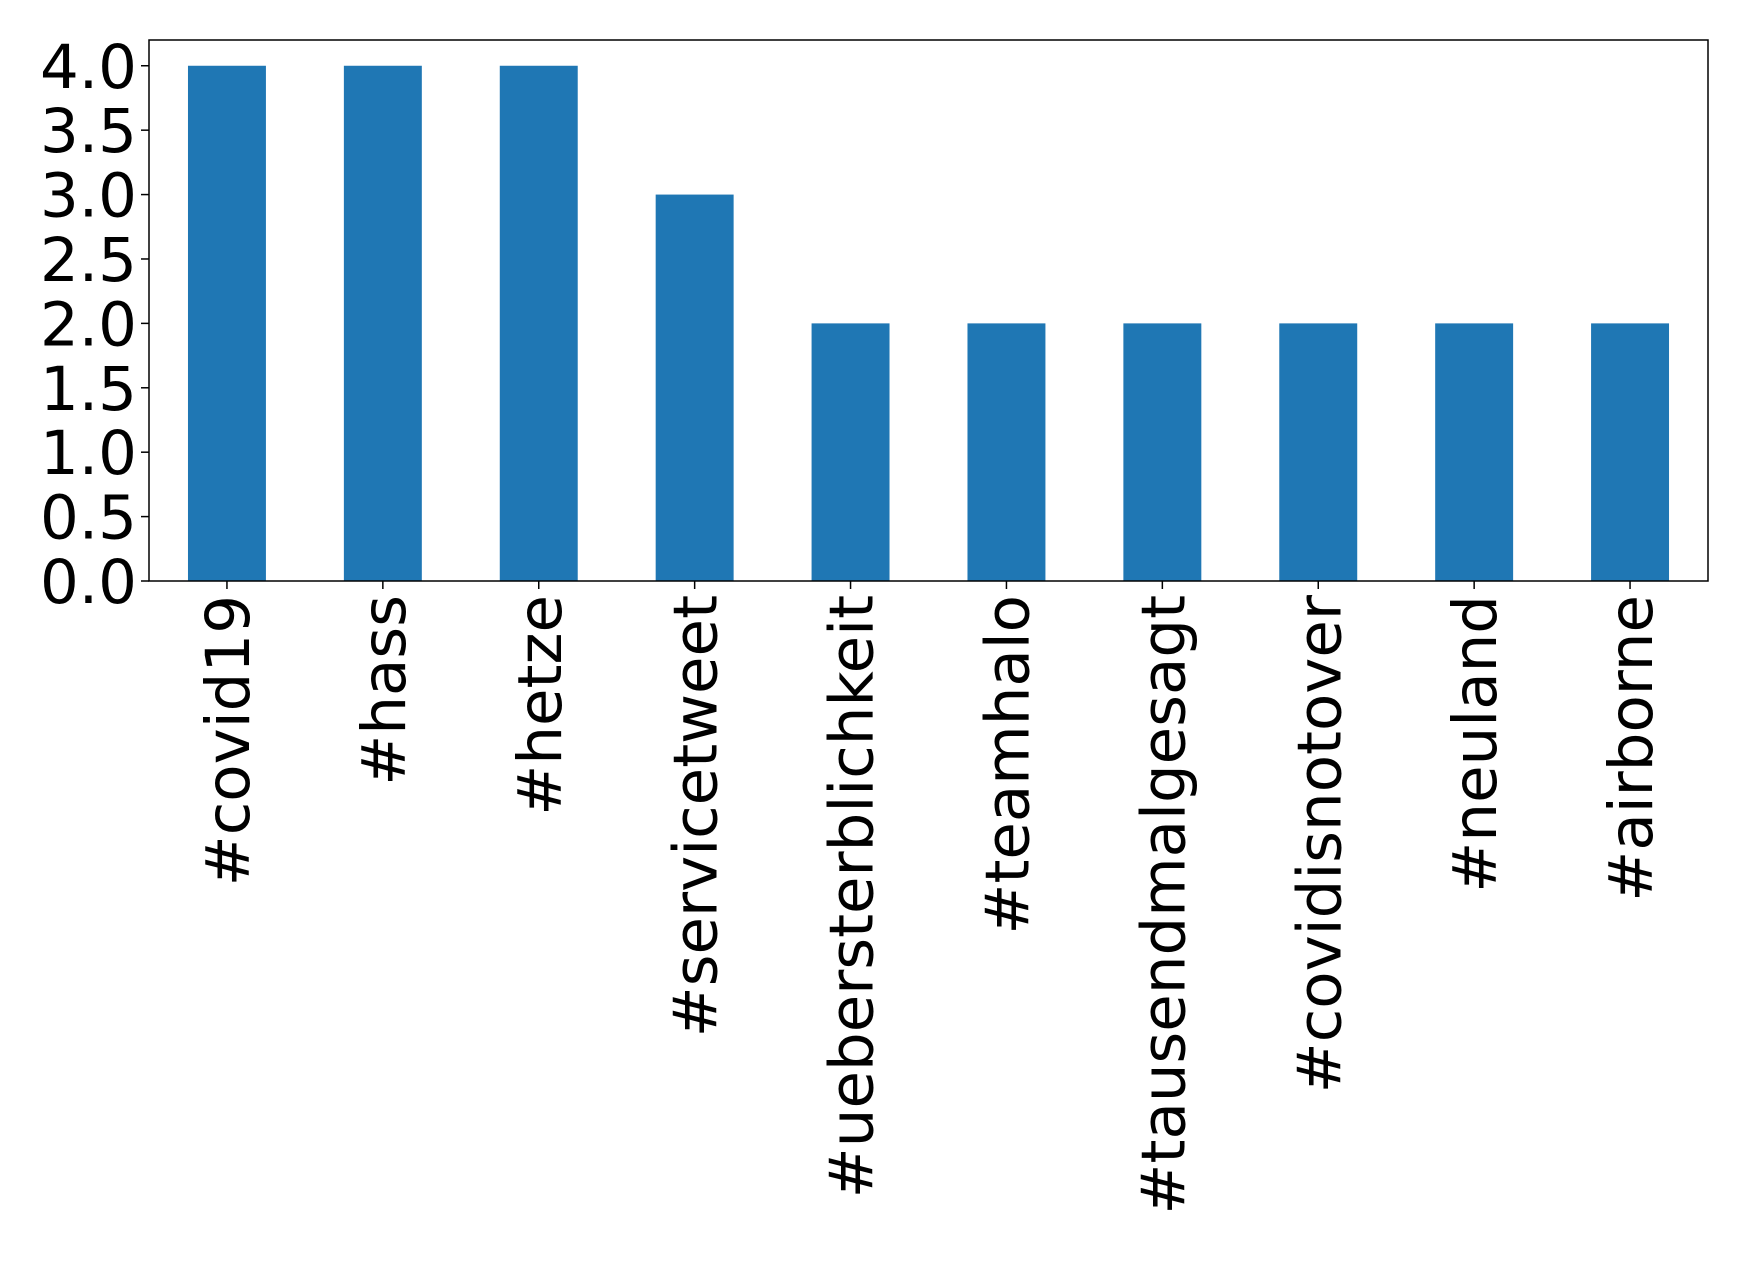 Image resolution: width=1739 pixels, height=1262 pixels. I want to click on x-tick-label: #covidisnotover, so click(1319, 843).